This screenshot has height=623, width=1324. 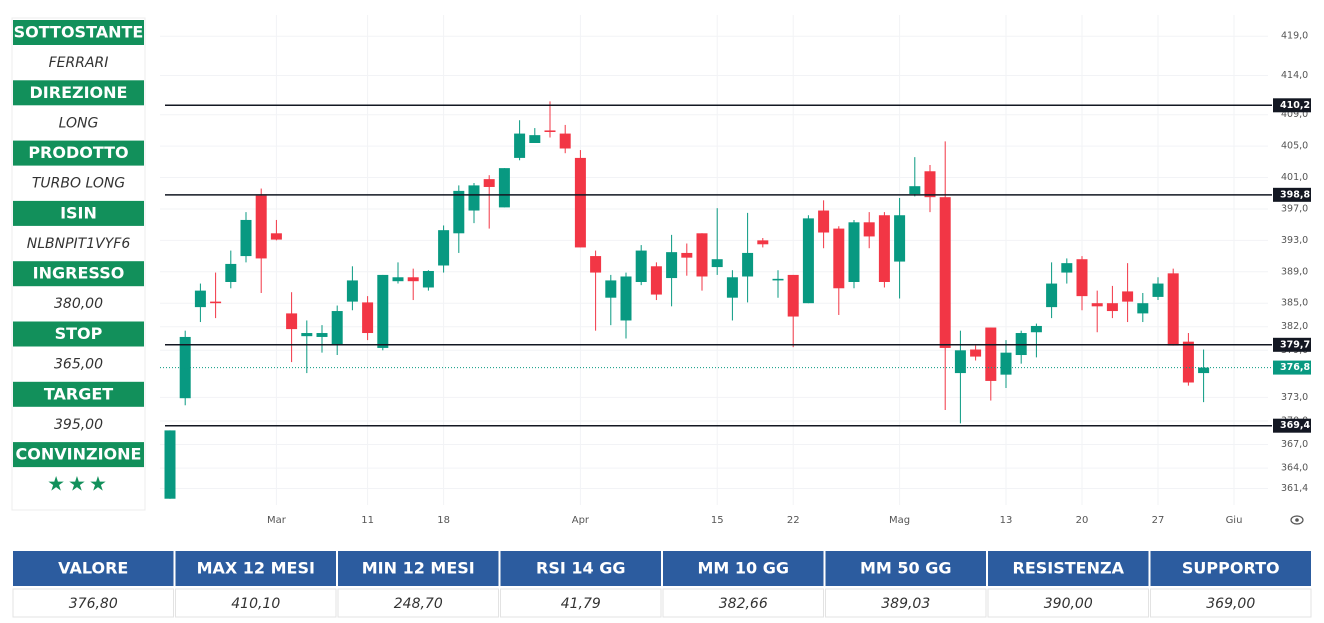 What do you see at coordinates (1295, 194) in the screenshot?
I see `level-label: 398,8` at bounding box center [1295, 194].